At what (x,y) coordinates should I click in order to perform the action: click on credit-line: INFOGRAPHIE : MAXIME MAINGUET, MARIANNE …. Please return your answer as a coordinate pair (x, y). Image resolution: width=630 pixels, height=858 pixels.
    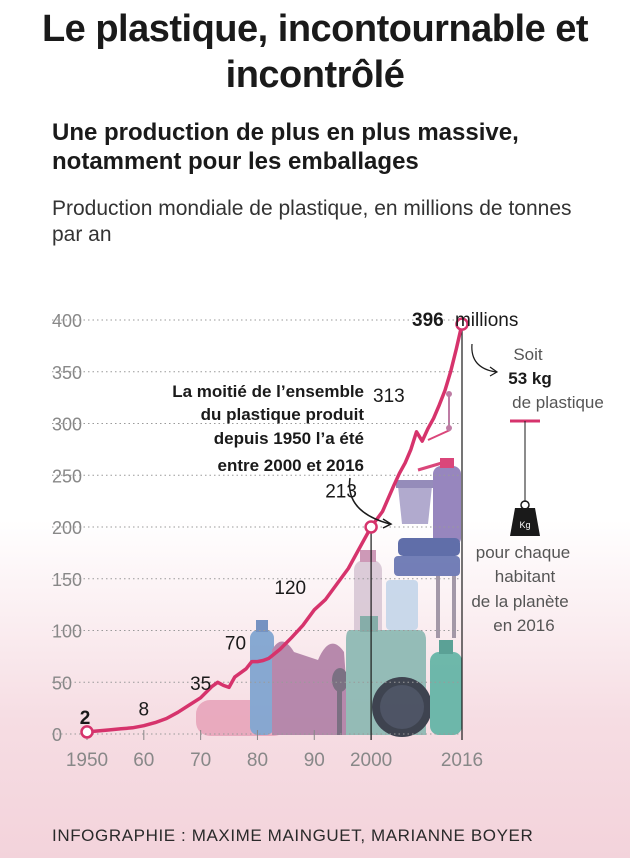
    Looking at the image, I should click on (293, 835).